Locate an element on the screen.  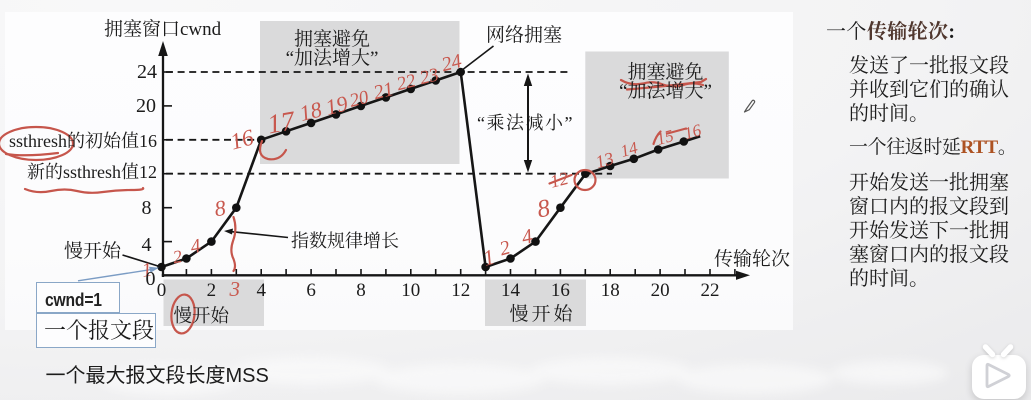
svg-text: 17 is located at coordinates (281, 122).